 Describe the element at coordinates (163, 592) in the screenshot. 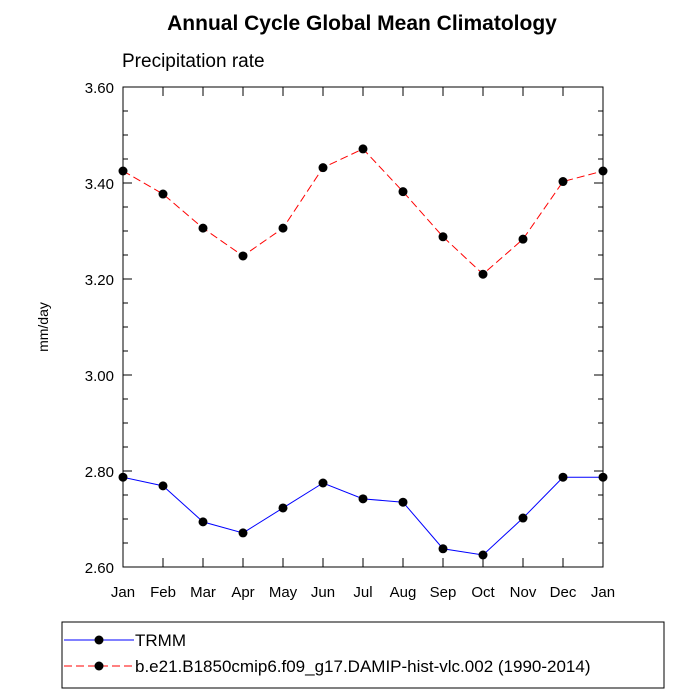

I see `x-tick-label: Feb` at that location.